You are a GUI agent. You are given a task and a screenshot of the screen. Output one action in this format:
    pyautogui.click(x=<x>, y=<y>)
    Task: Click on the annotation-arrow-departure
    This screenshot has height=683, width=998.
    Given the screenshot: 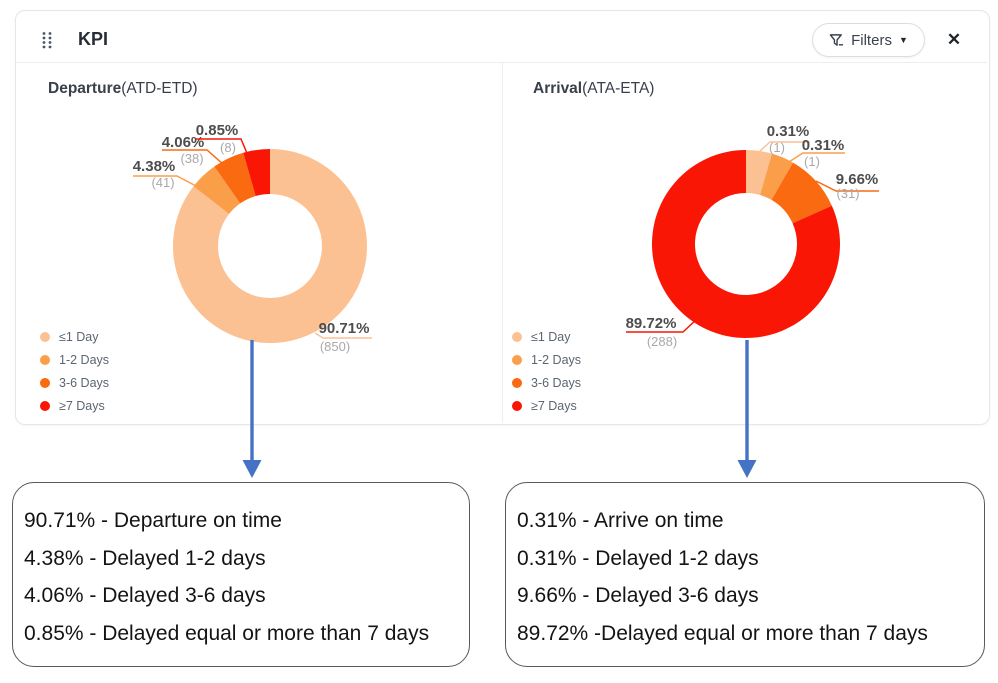 What is the action you would take?
    pyautogui.click(x=252, y=409)
    